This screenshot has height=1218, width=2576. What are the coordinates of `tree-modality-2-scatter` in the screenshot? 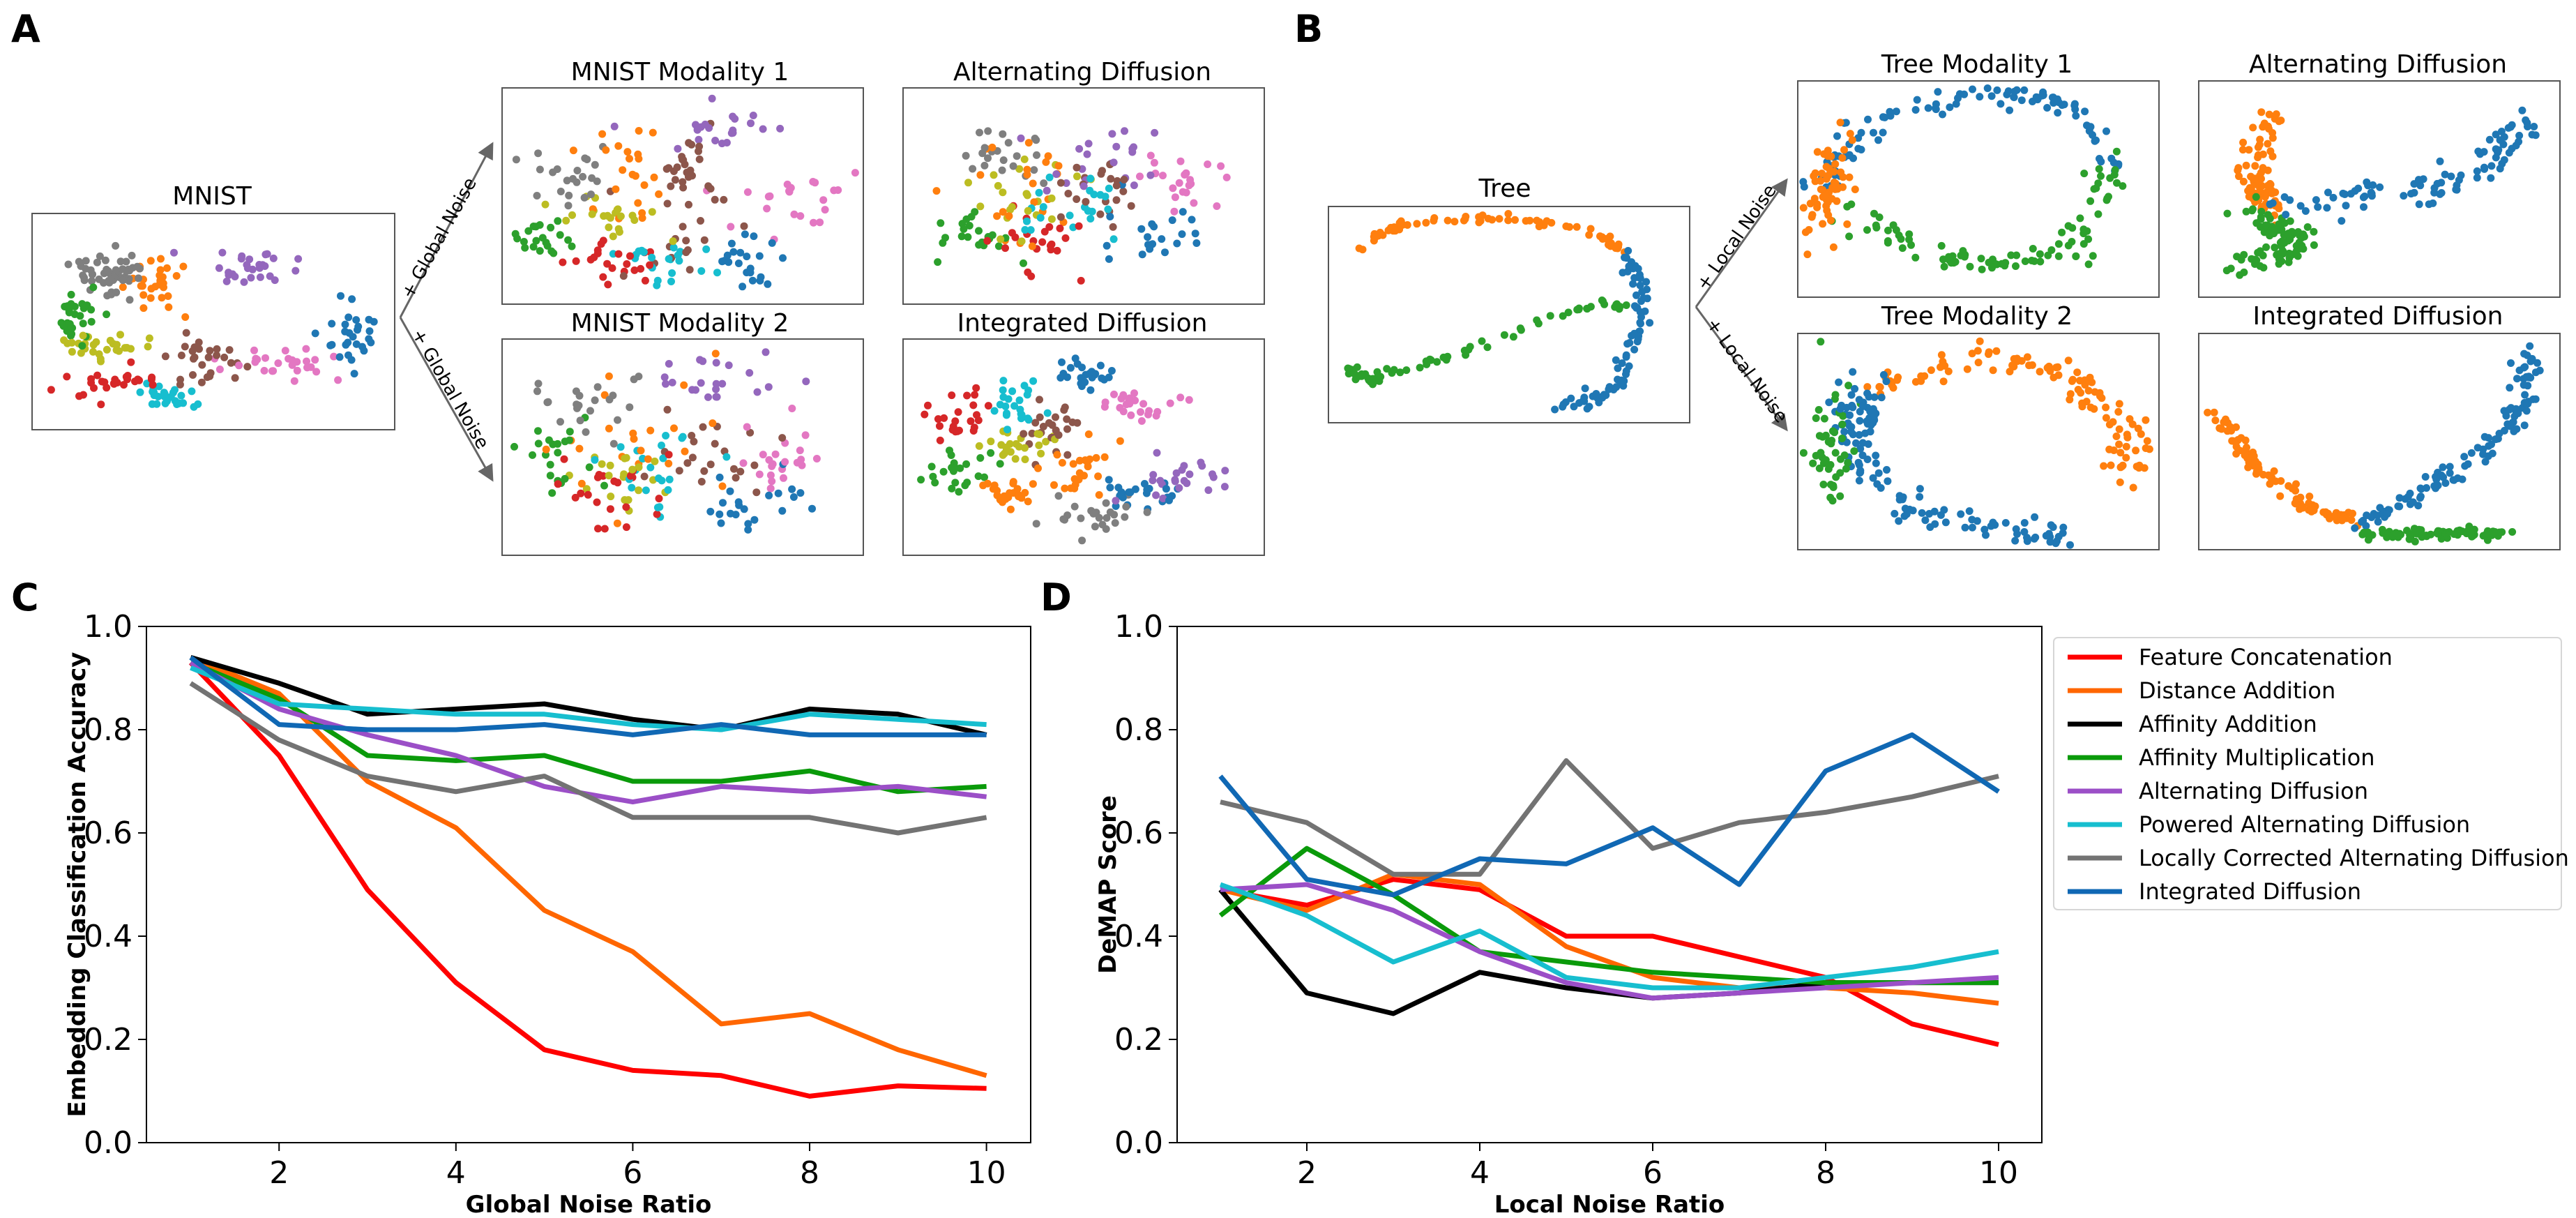 It's located at (1976, 443).